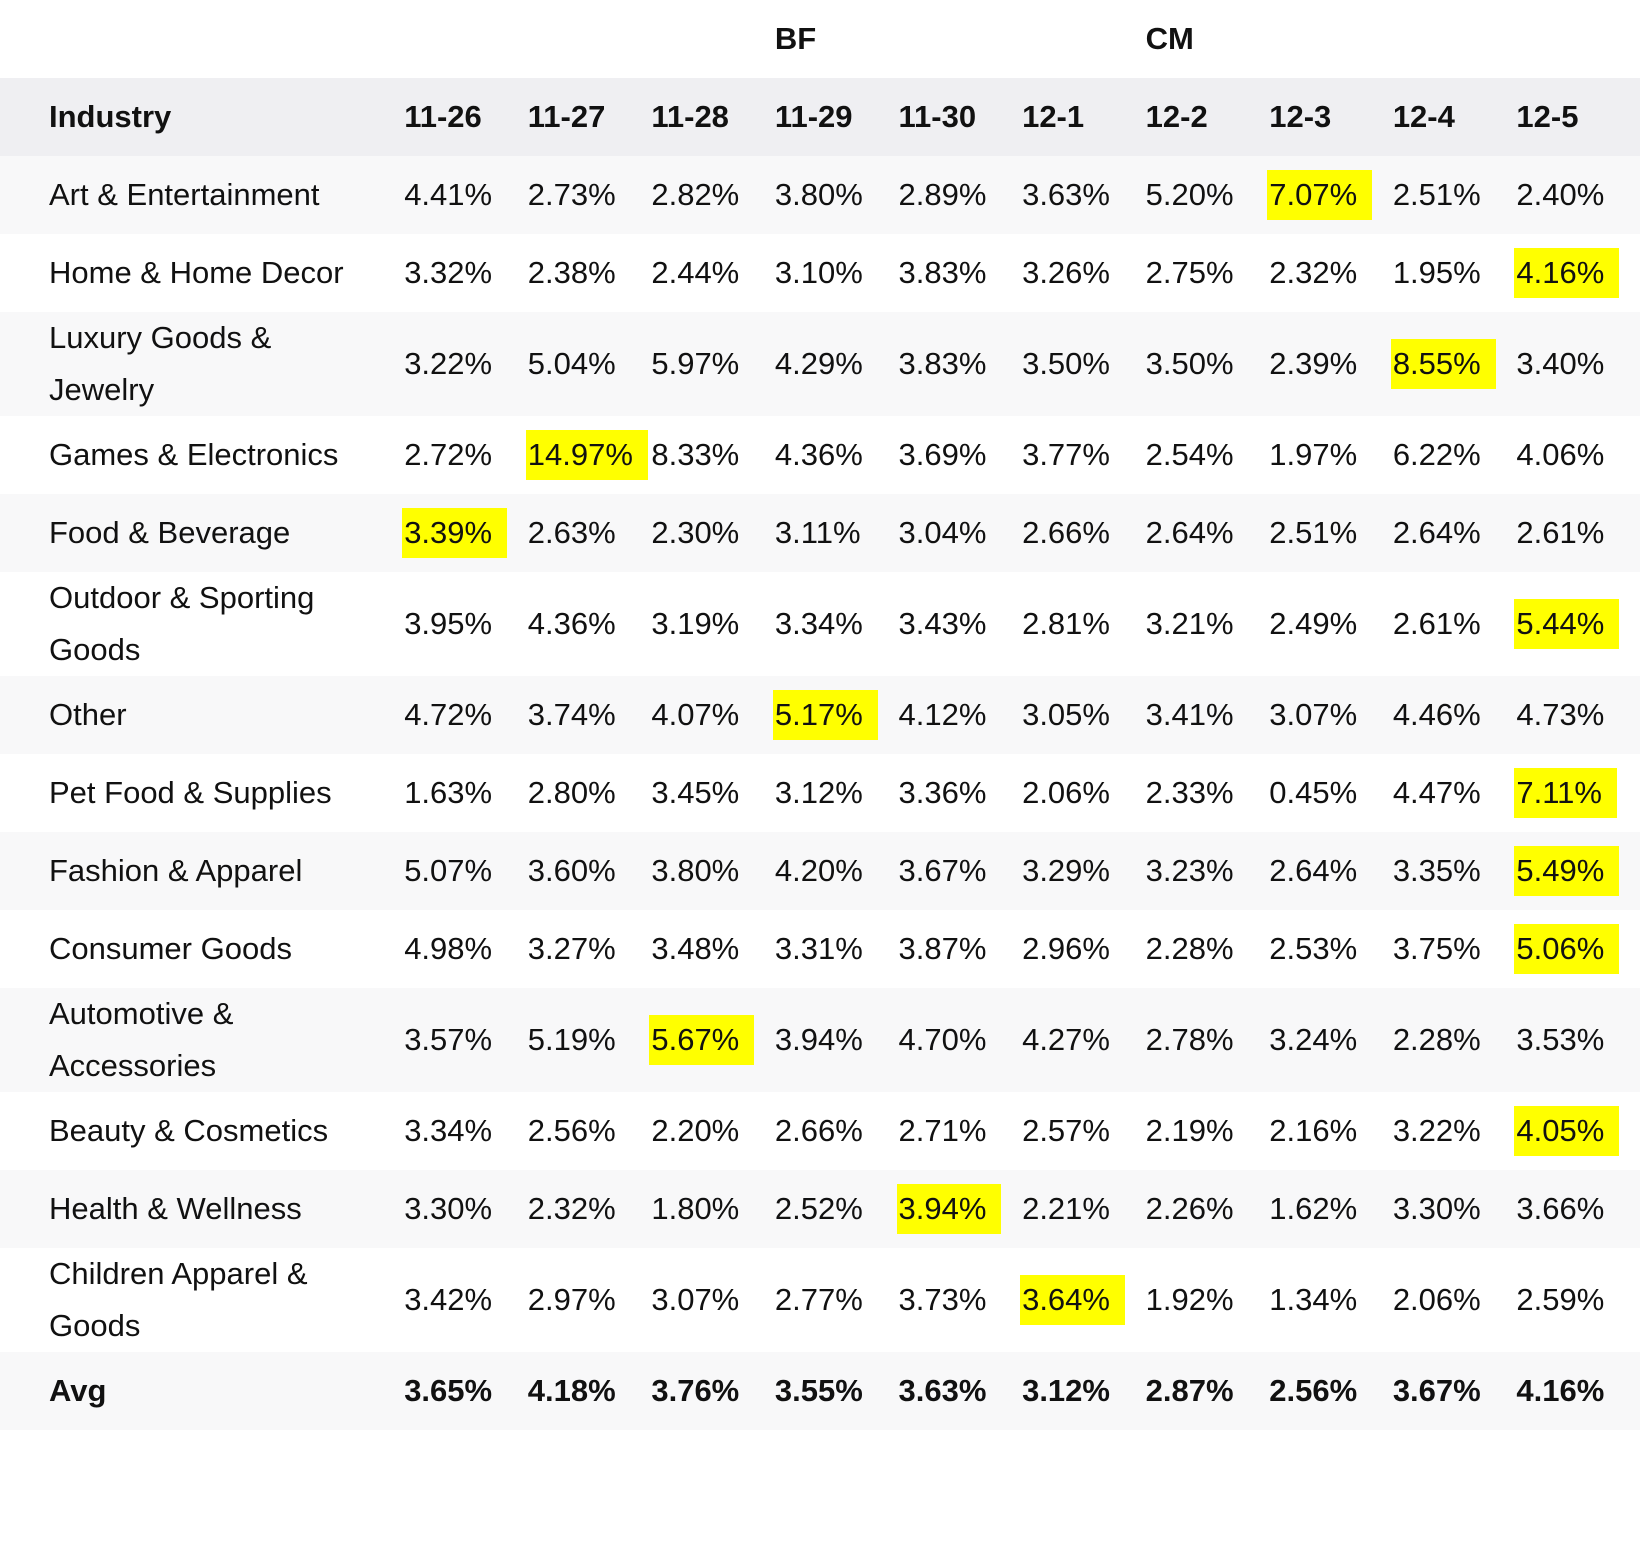 The image size is (1640, 1551). I want to click on value-cell: 3.73%, so click(961, 1300).